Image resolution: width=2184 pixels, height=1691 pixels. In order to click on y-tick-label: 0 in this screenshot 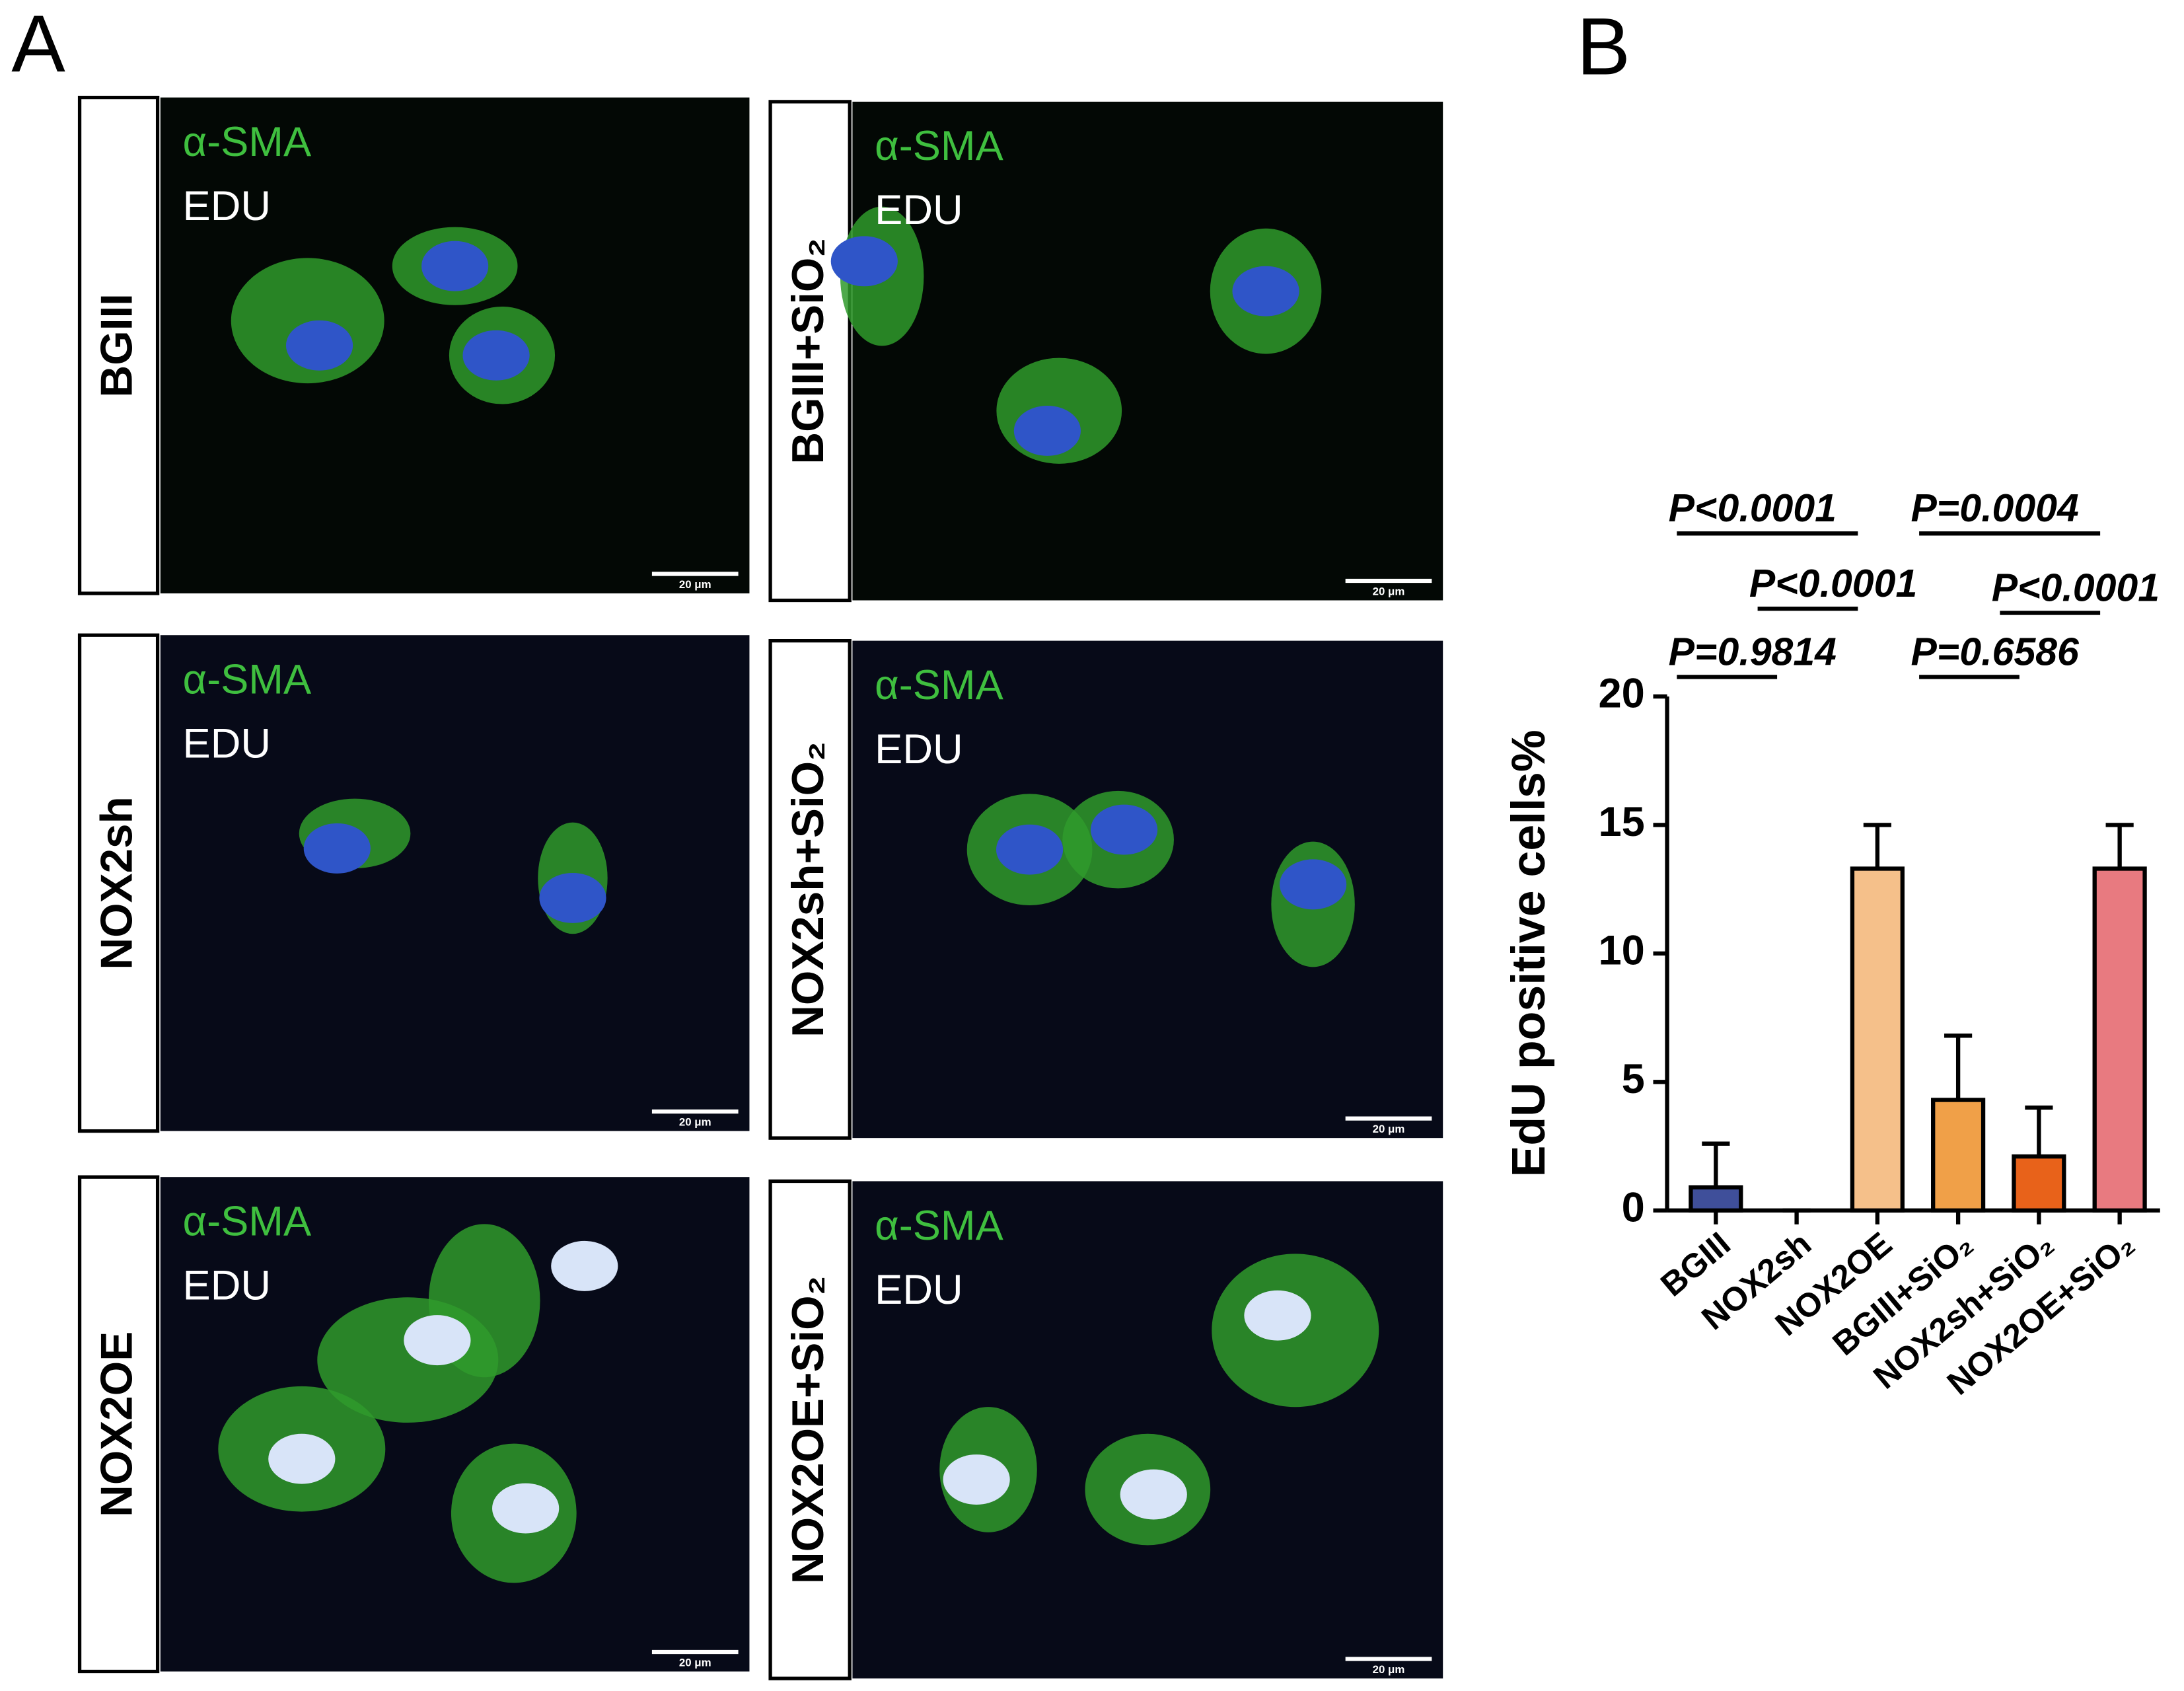, I will do `click(1633, 1207)`.